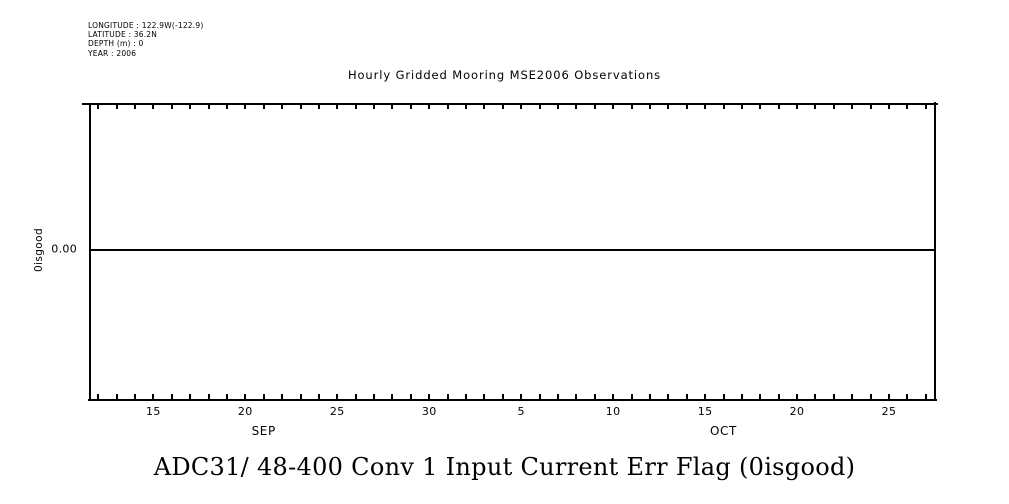 This screenshot has width=1009, height=504. I want to click on y-axis-title: 0isgood, so click(39, 250).